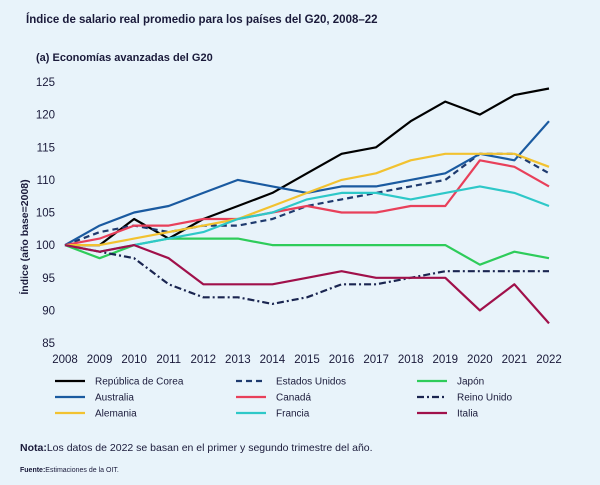 The image size is (600, 485). Describe the element at coordinates (311, 382) in the screenshot. I see `legend-label: Estados Unidos` at that location.